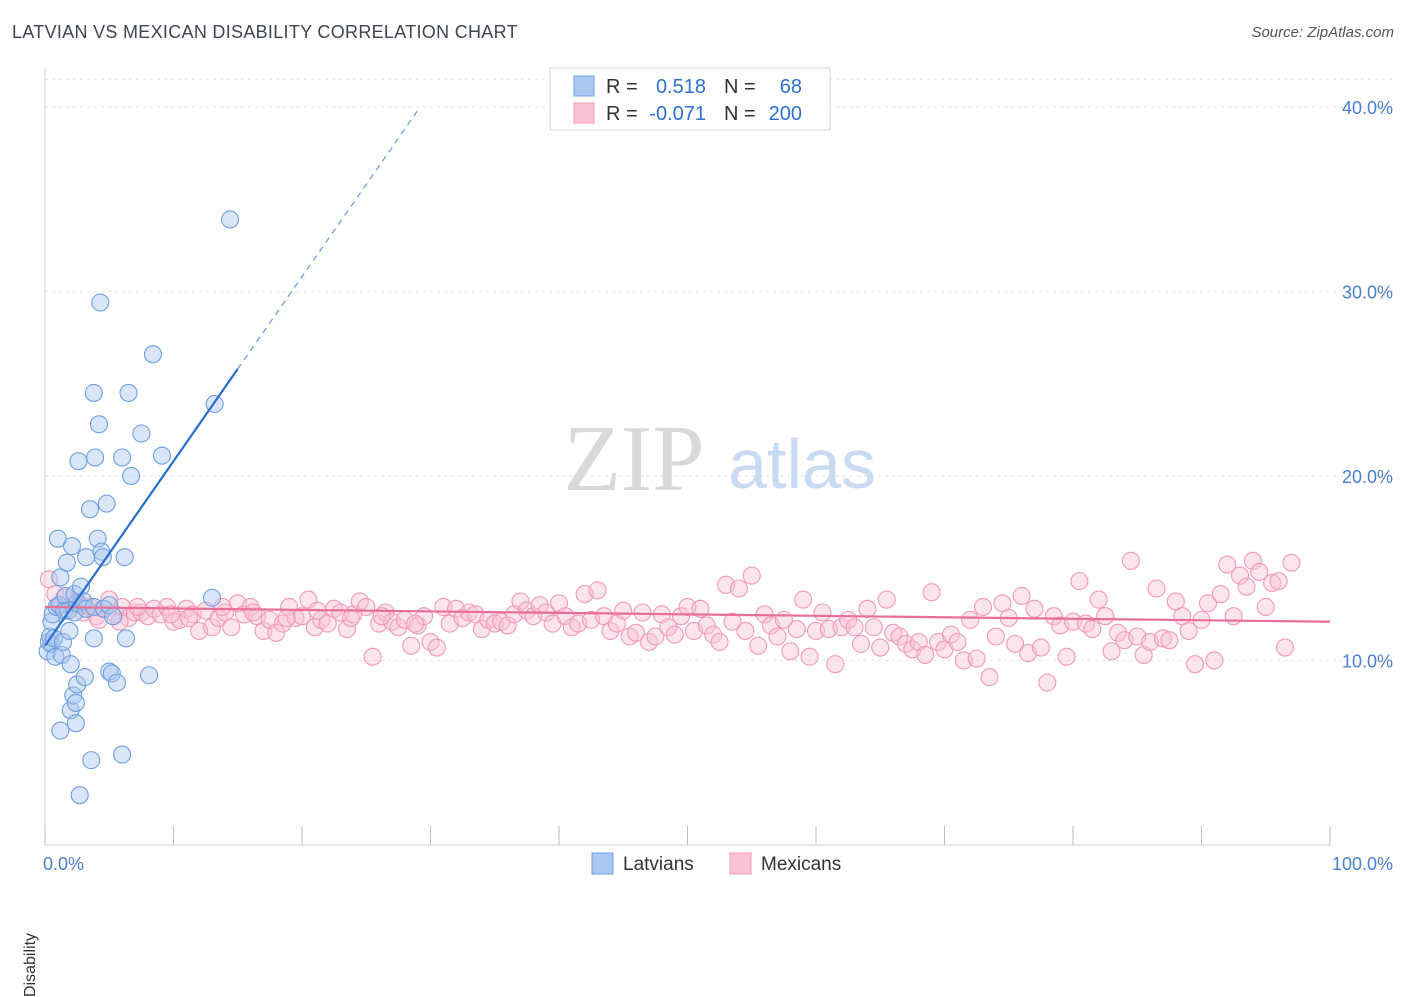 Image resolution: width=1406 pixels, height=997 pixels. I want to click on latvians-points, so click(139, 507).